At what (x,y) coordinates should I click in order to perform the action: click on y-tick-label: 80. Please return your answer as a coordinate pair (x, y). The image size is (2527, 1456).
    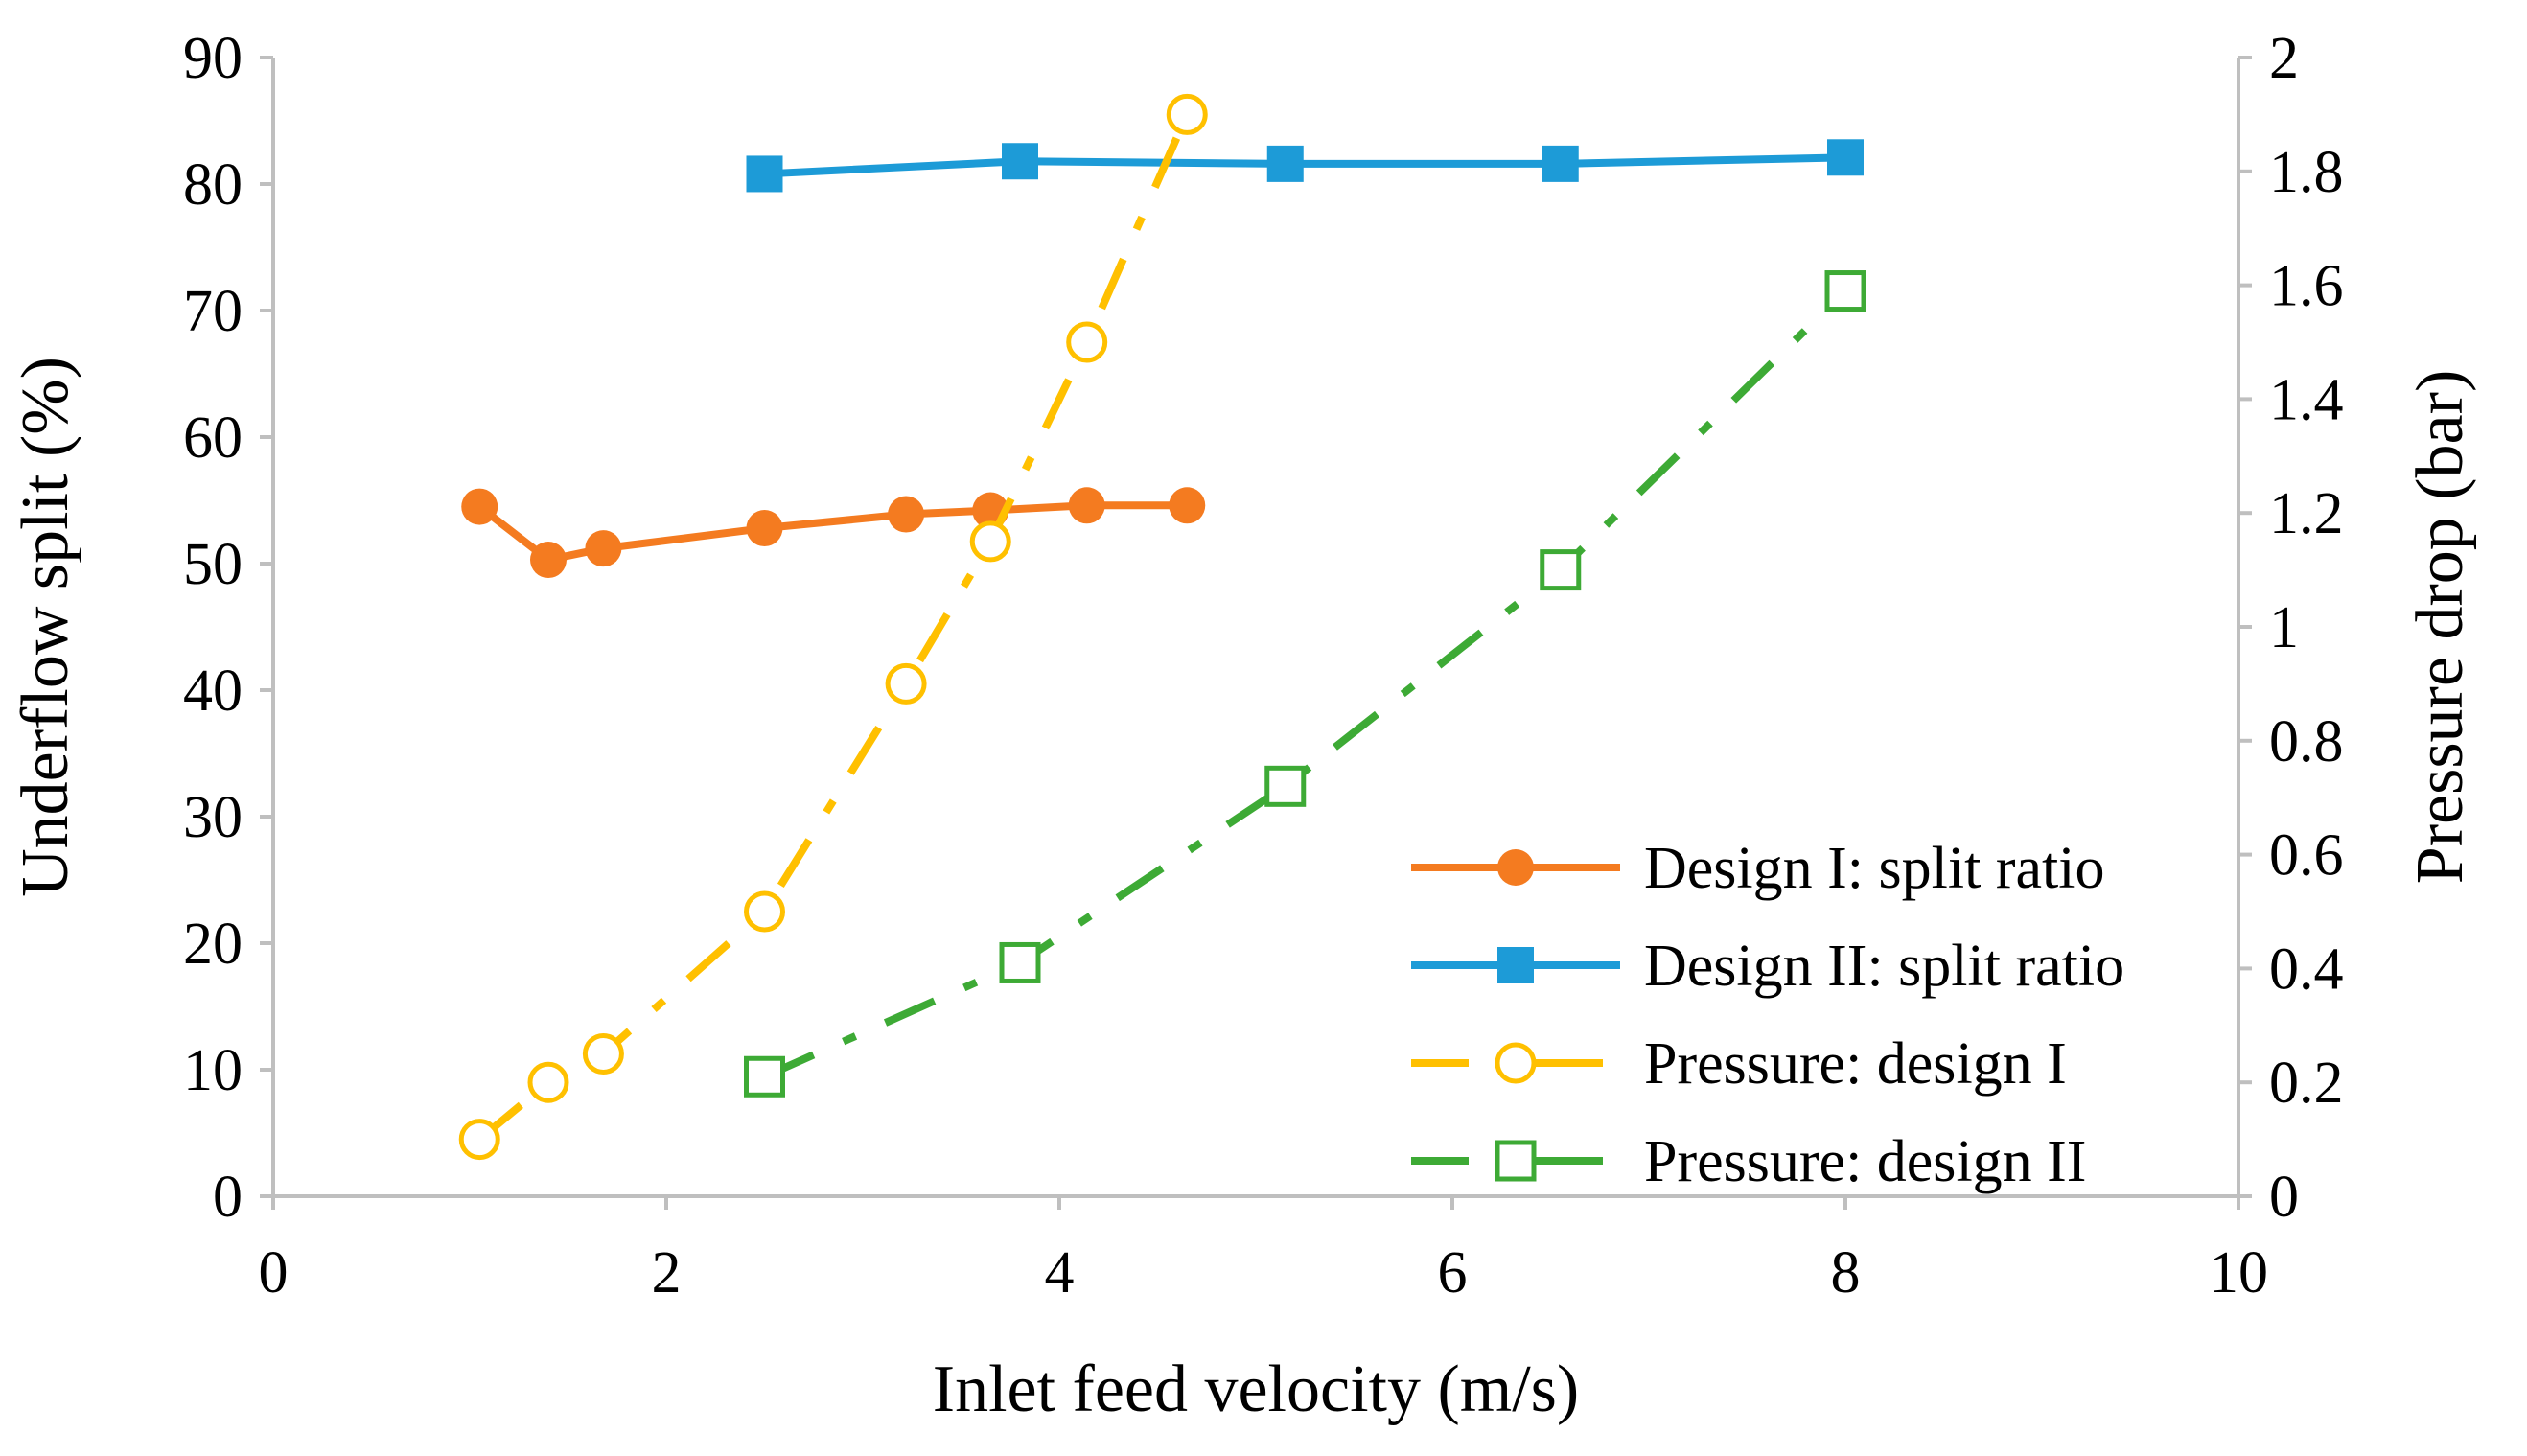
    Looking at the image, I should click on (213, 185).